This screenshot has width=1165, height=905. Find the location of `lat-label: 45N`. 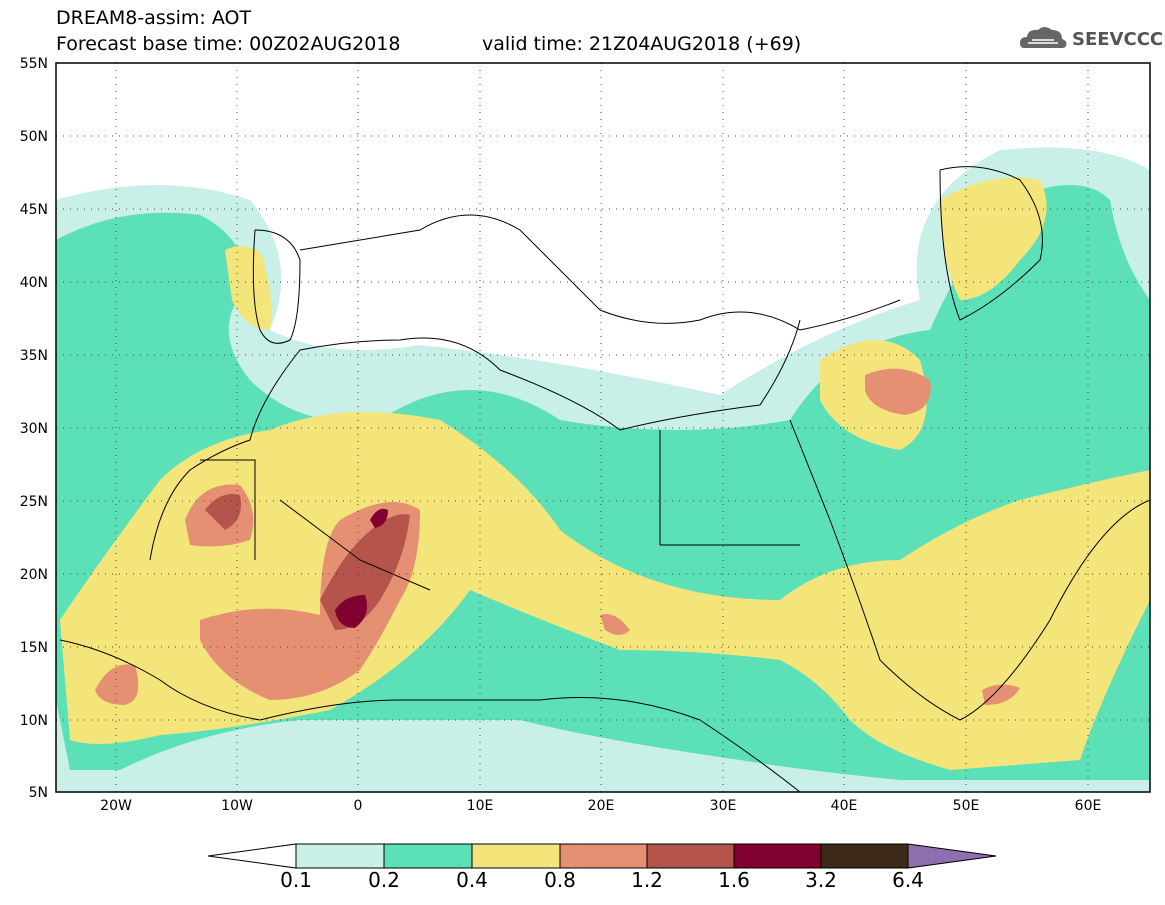

lat-label: 45N is located at coordinates (33, 210).